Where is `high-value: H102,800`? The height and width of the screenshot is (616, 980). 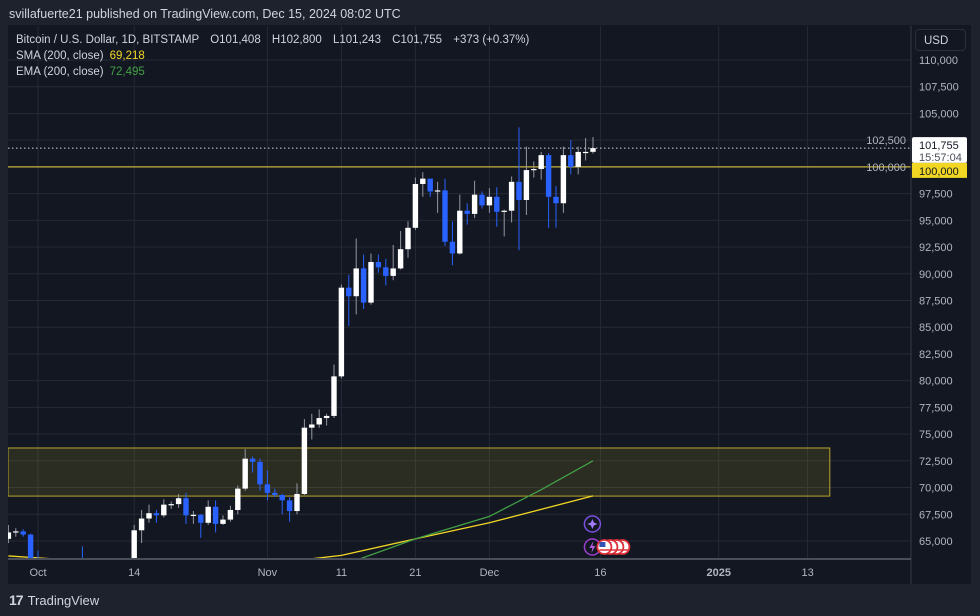
high-value: H102,800 is located at coordinates (296, 40).